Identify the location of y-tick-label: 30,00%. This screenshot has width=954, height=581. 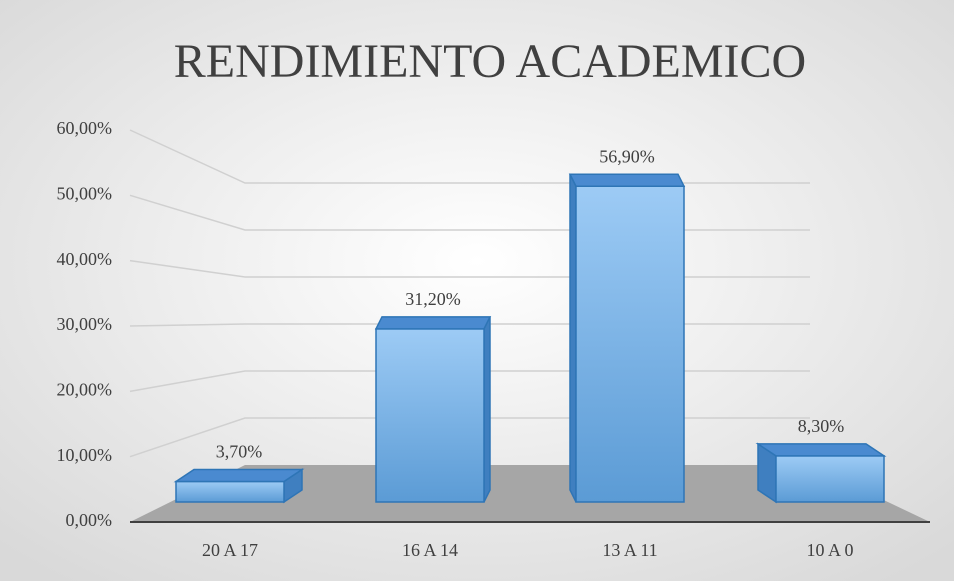
(85, 324).